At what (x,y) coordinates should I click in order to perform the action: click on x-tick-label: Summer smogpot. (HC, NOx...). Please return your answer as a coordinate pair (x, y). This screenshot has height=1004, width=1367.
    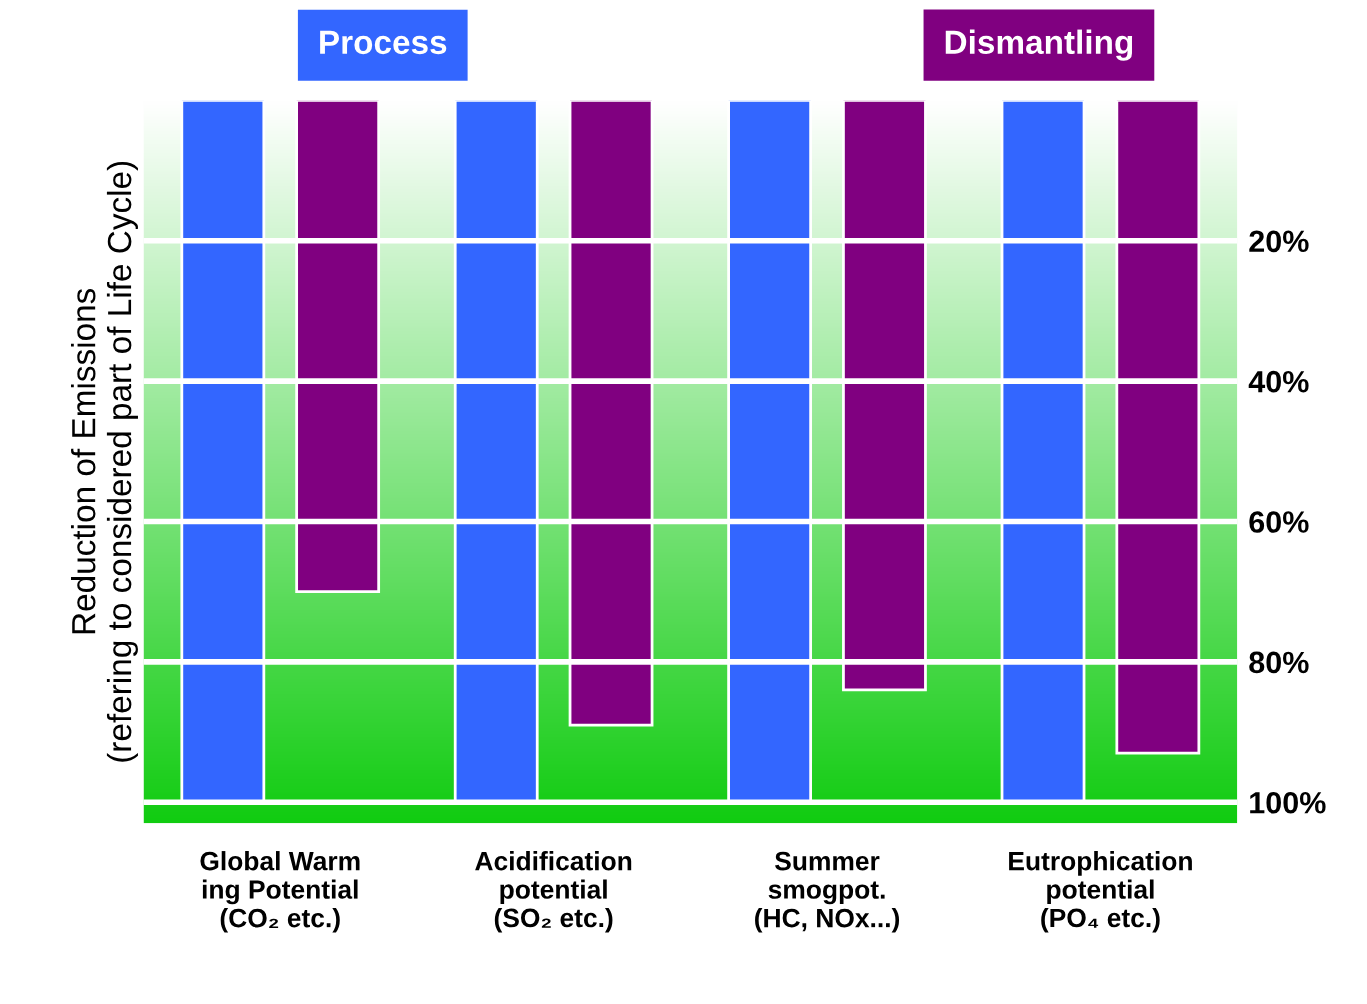
    Looking at the image, I should click on (827, 892).